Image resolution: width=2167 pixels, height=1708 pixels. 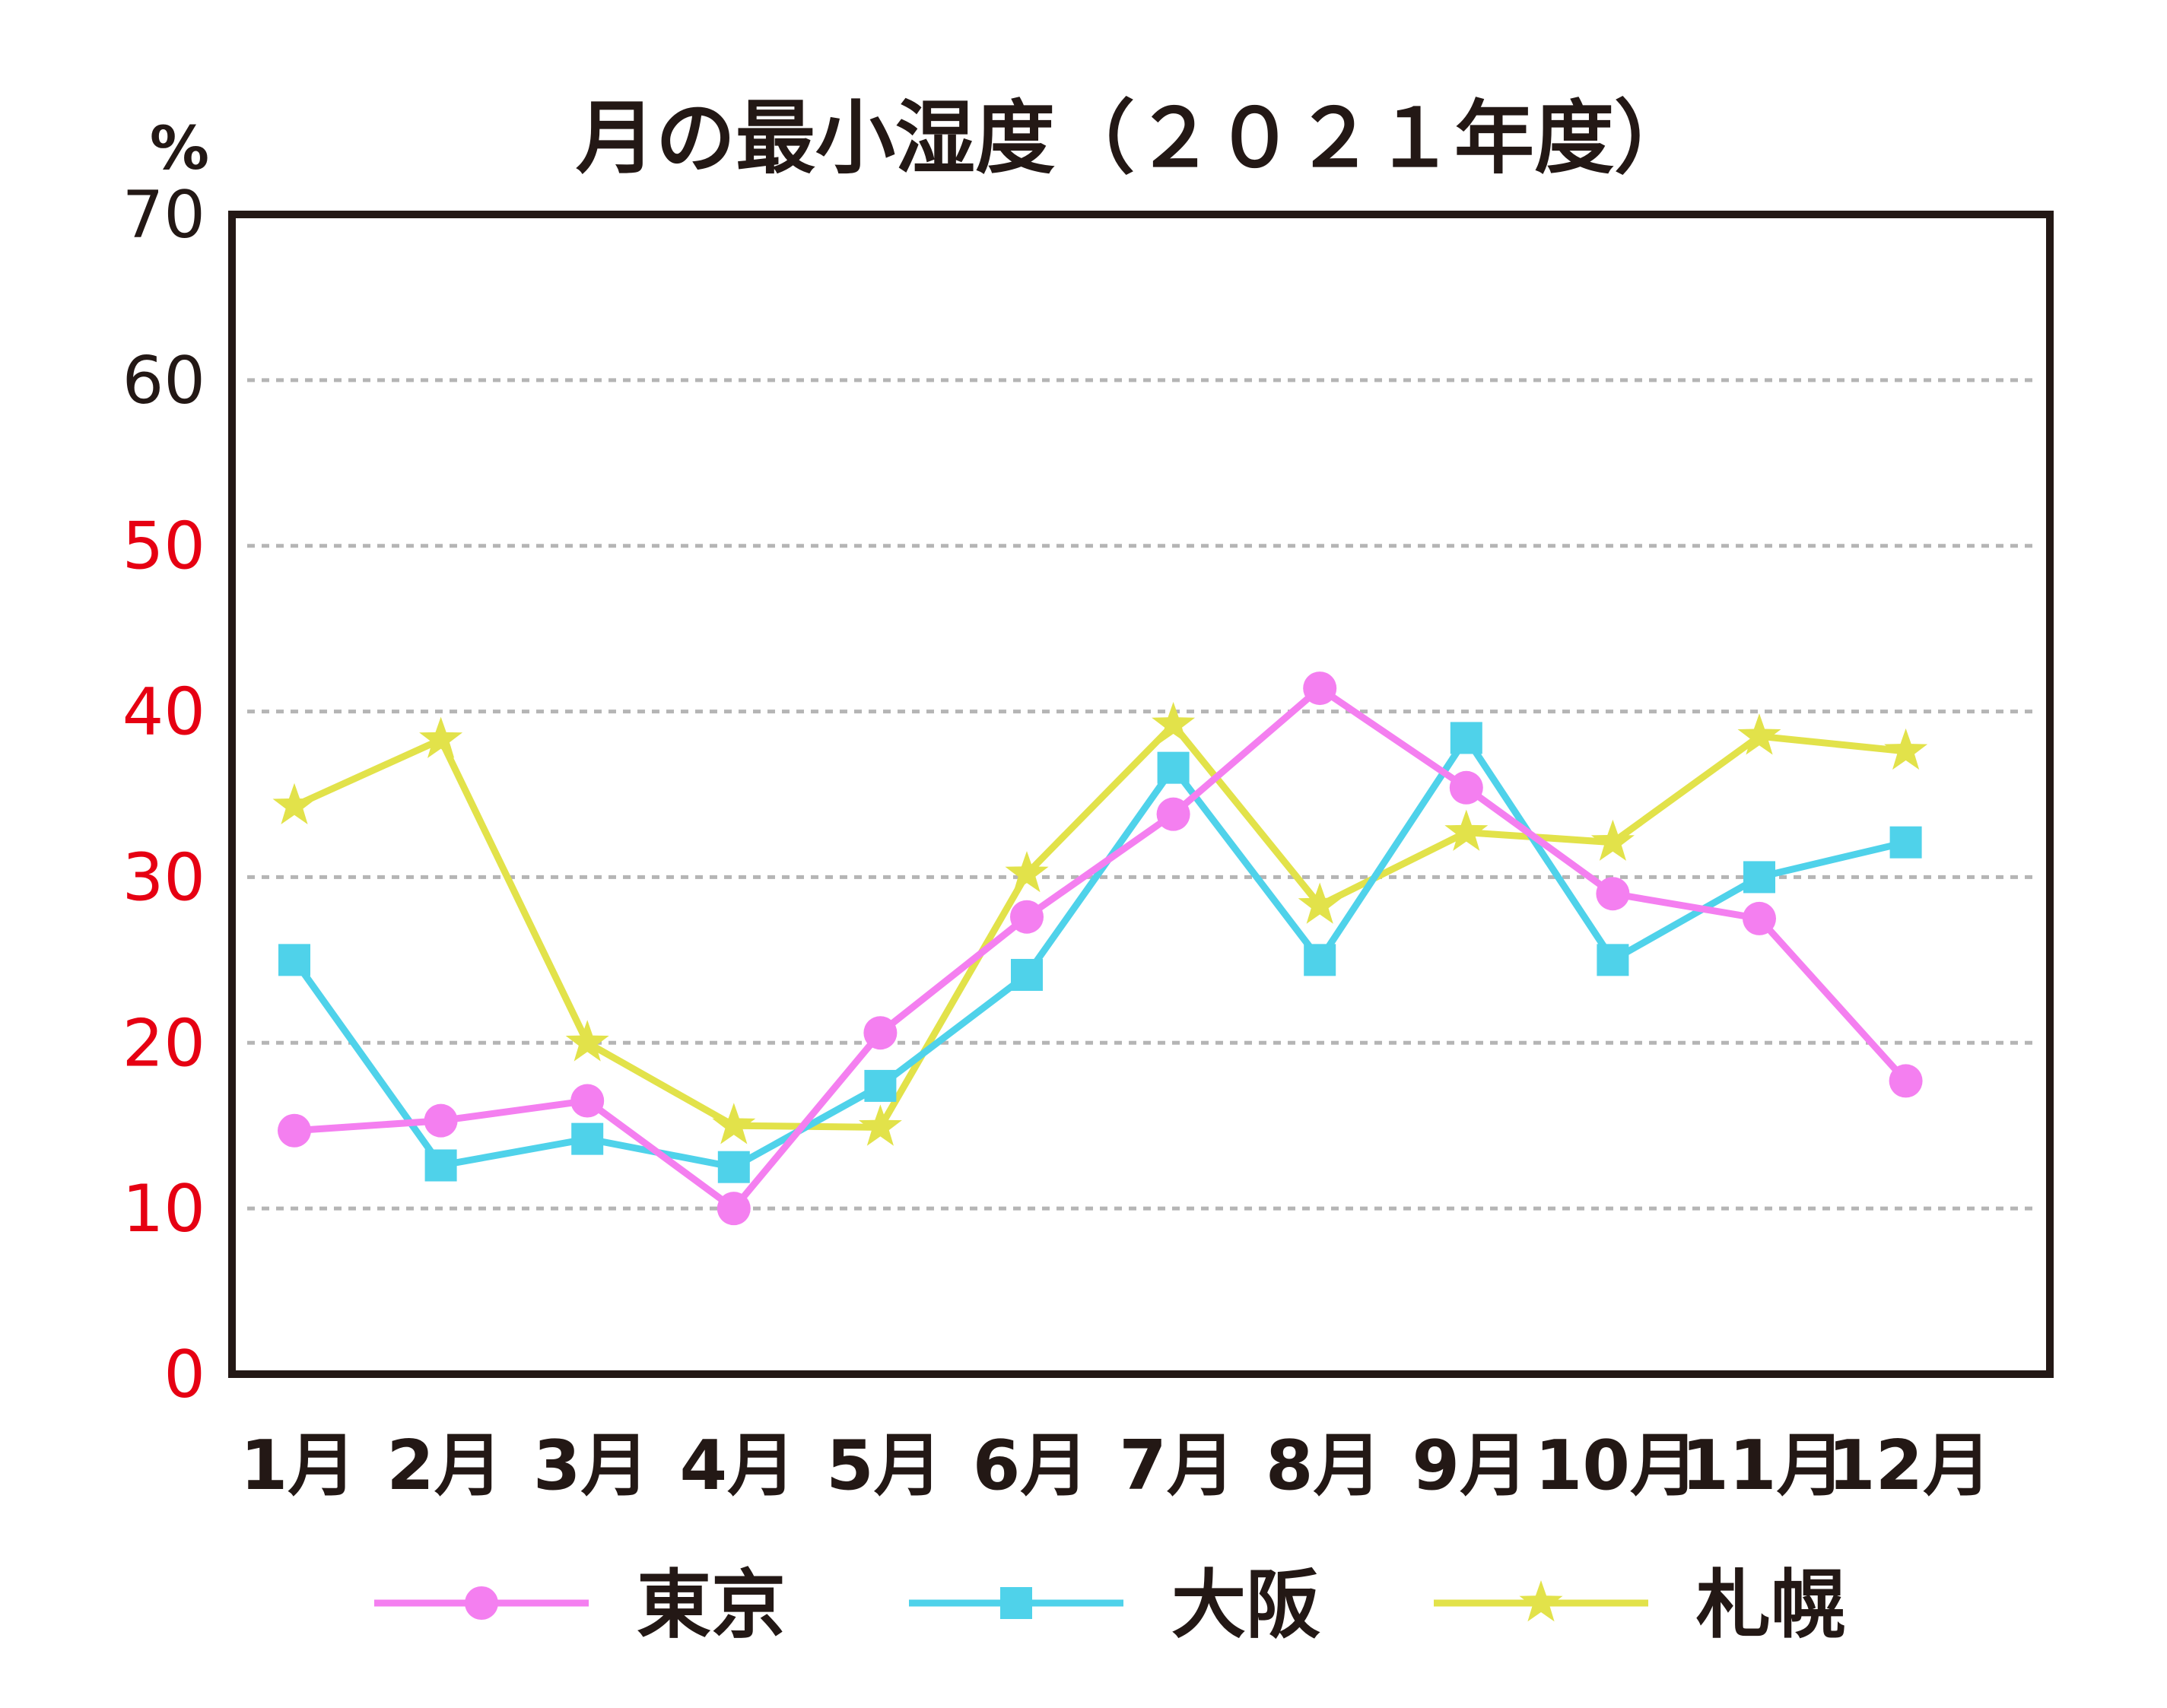 What do you see at coordinates (1031, 1466) in the screenshot?
I see `x-tick-label: 6月` at bounding box center [1031, 1466].